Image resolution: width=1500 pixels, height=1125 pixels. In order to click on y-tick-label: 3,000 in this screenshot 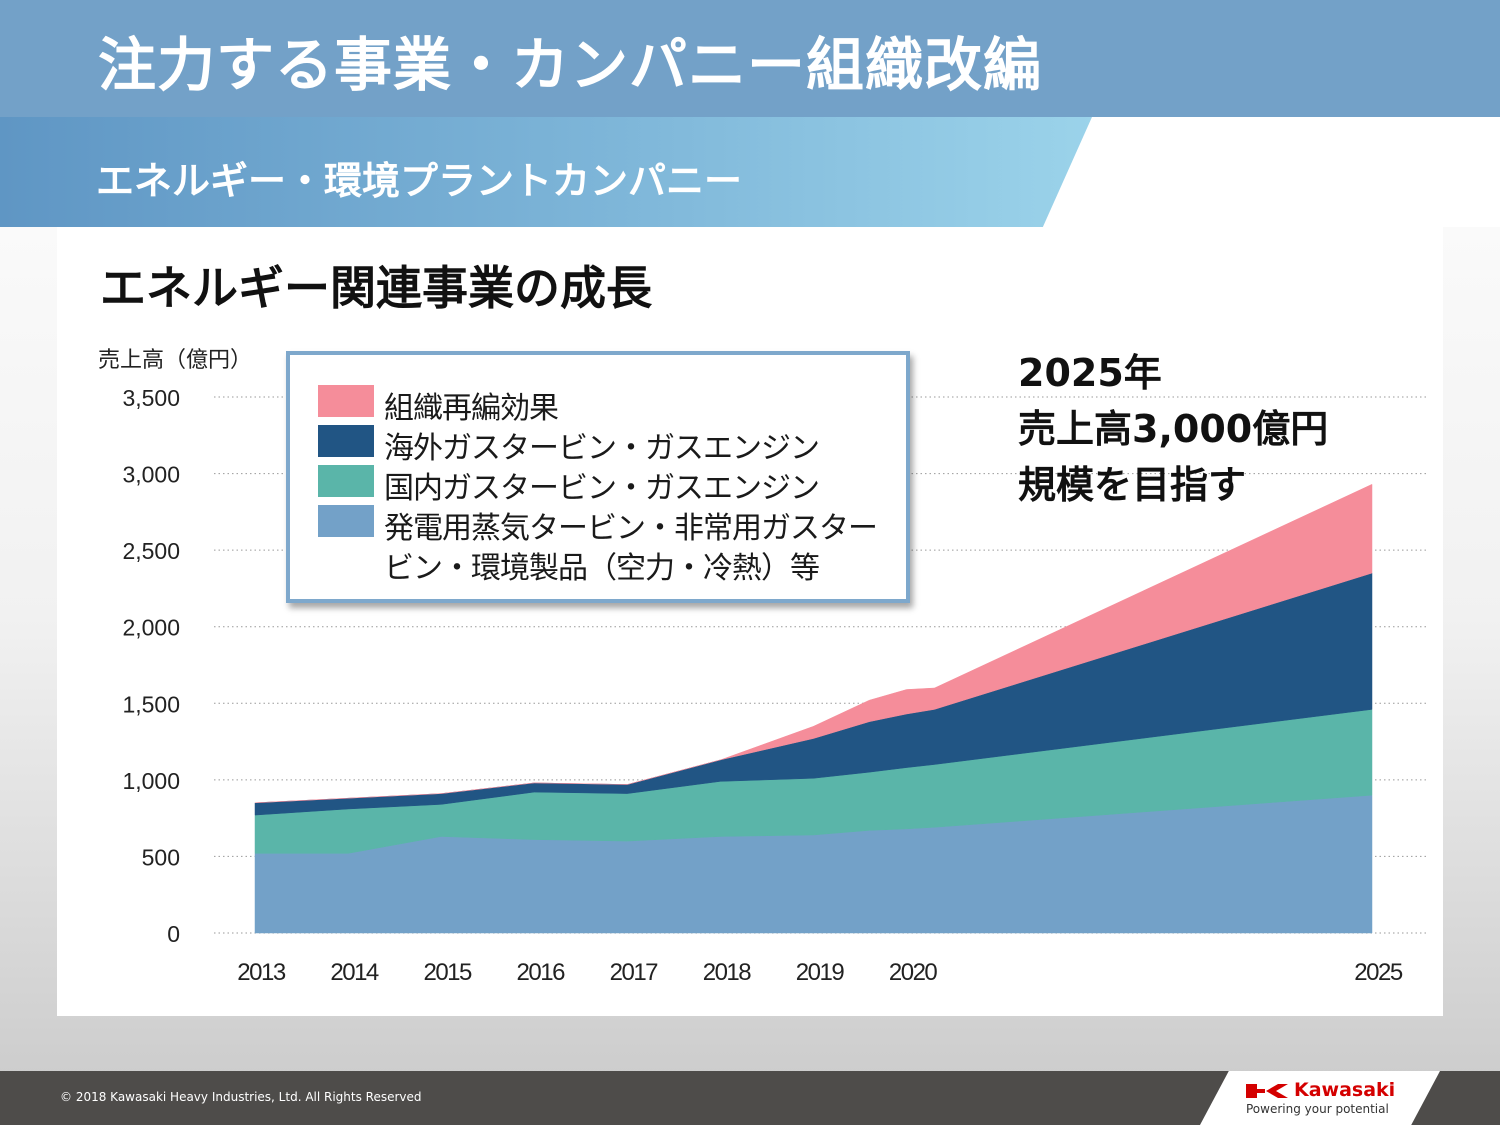, I will do `click(151, 475)`.